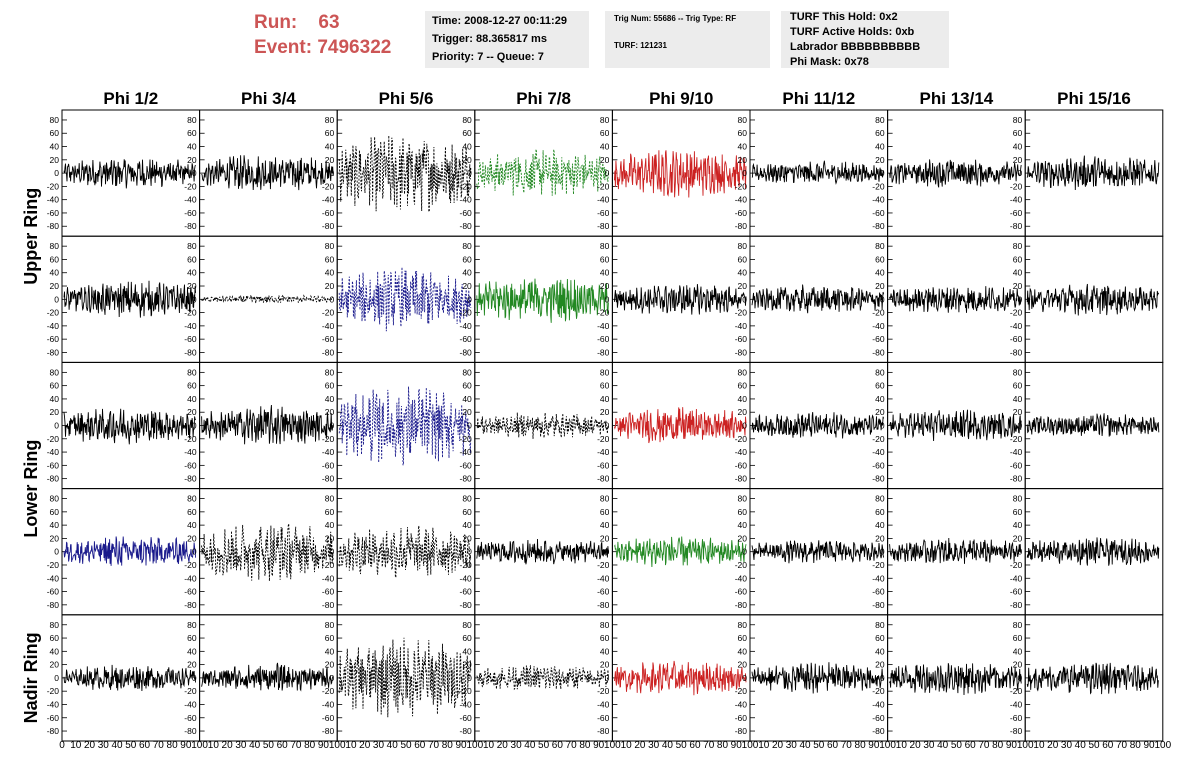 Image resolution: width=1196 pixels, height=772 pixels. What do you see at coordinates (1162, 745) in the screenshot?
I see `x-tick-label: 100` at bounding box center [1162, 745].